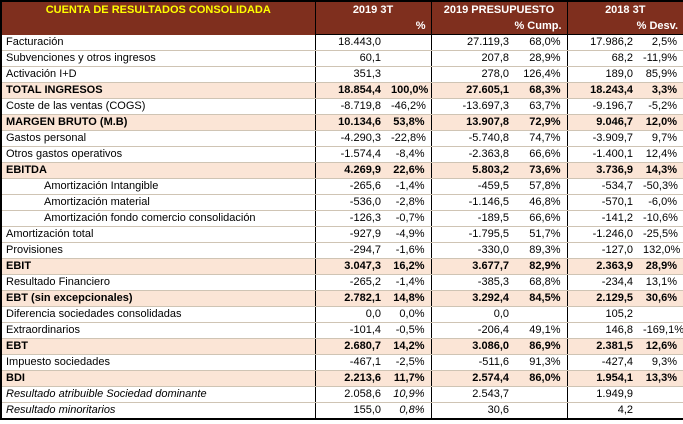 The height and width of the screenshot is (424, 683). What do you see at coordinates (158, 90) in the screenshot?
I see `row-label: TOTAL INGRESOS` at bounding box center [158, 90].